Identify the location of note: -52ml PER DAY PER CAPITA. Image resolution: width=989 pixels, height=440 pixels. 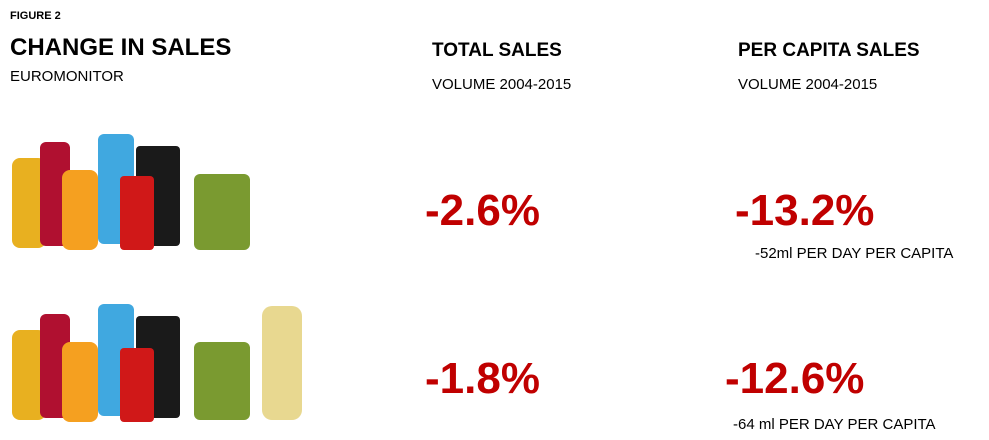
(854, 253).